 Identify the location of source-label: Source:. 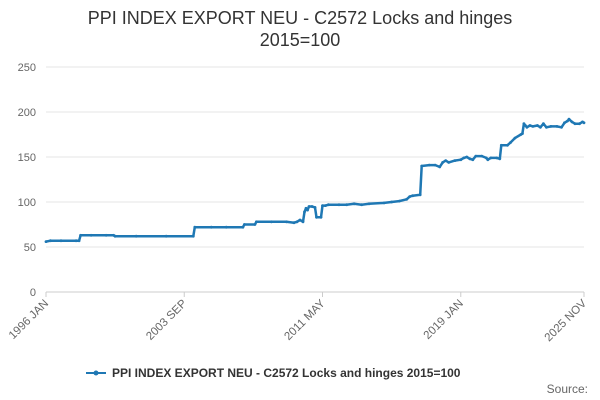
(567, 389).